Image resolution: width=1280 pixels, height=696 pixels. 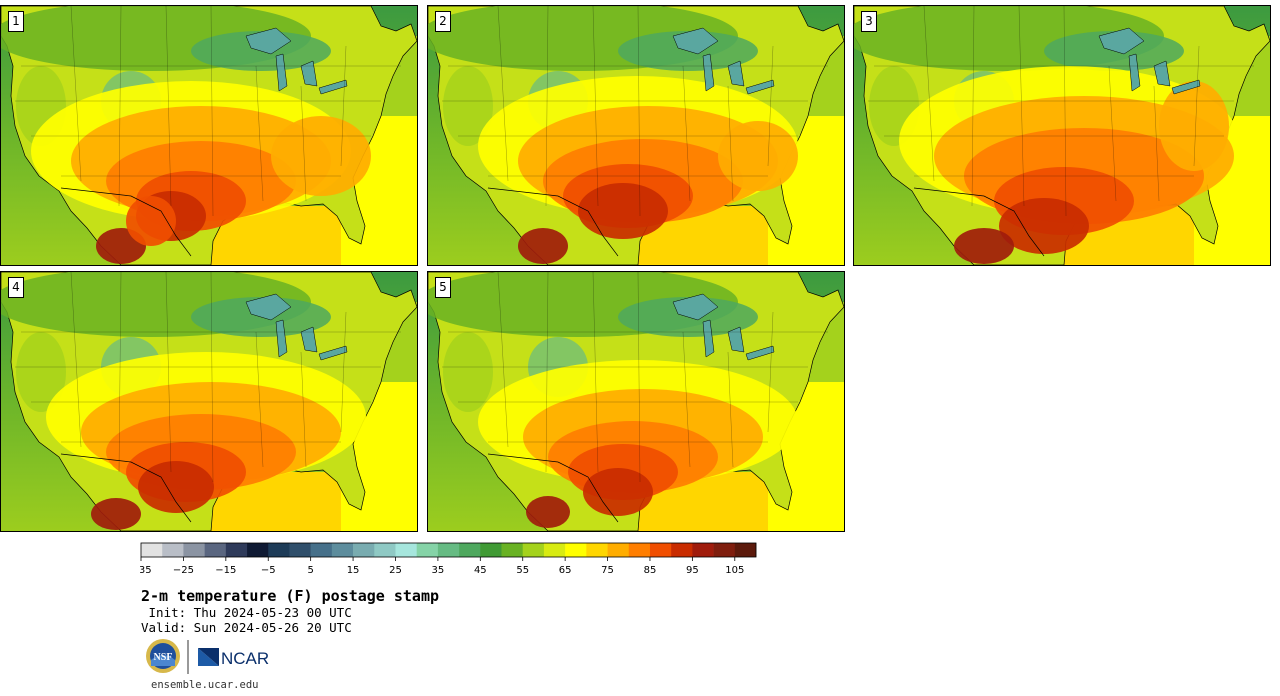 What do you see at coordinates (16, 21) in the screenshot?
I see `panel-label: 1` at bounding box center [16, 21].